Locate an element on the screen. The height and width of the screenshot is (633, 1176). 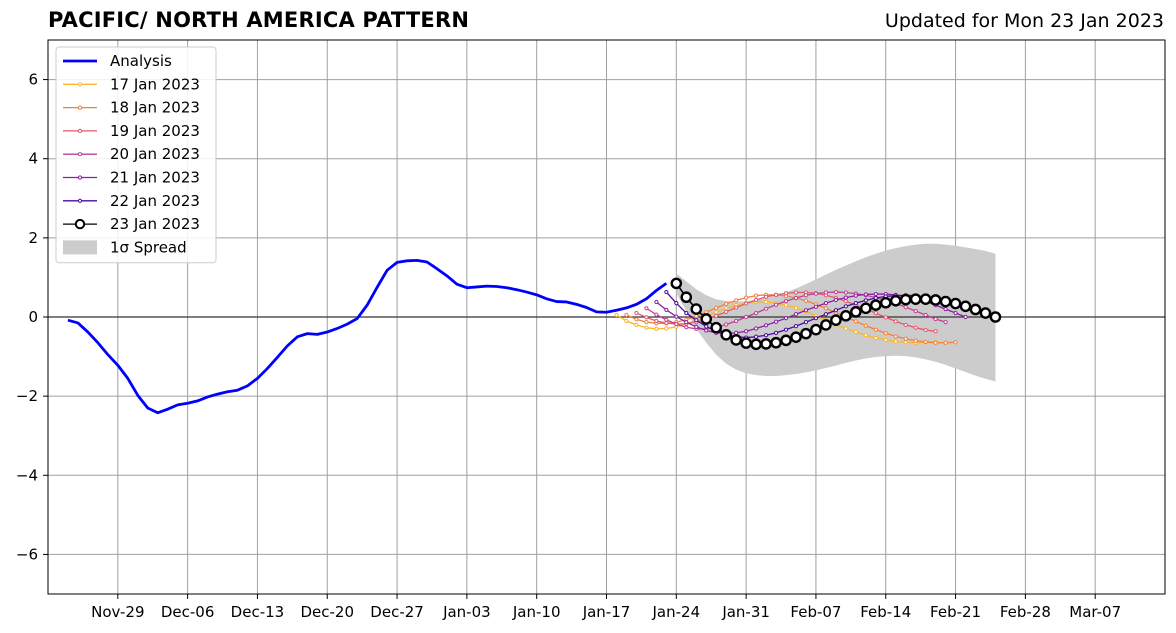
x-tick-label: Dec-27 is located at coordinates (397, 612).